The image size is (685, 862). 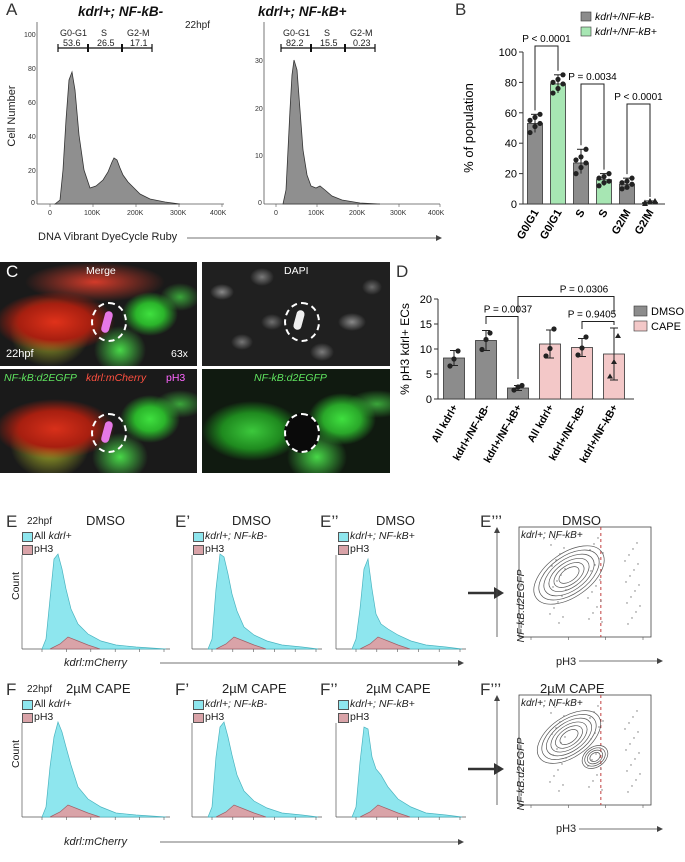 What do you see at coordinates (329, 521) in the screenshot?
I see `panel-letter-e2: E’’` at bounding box center [329, 521].